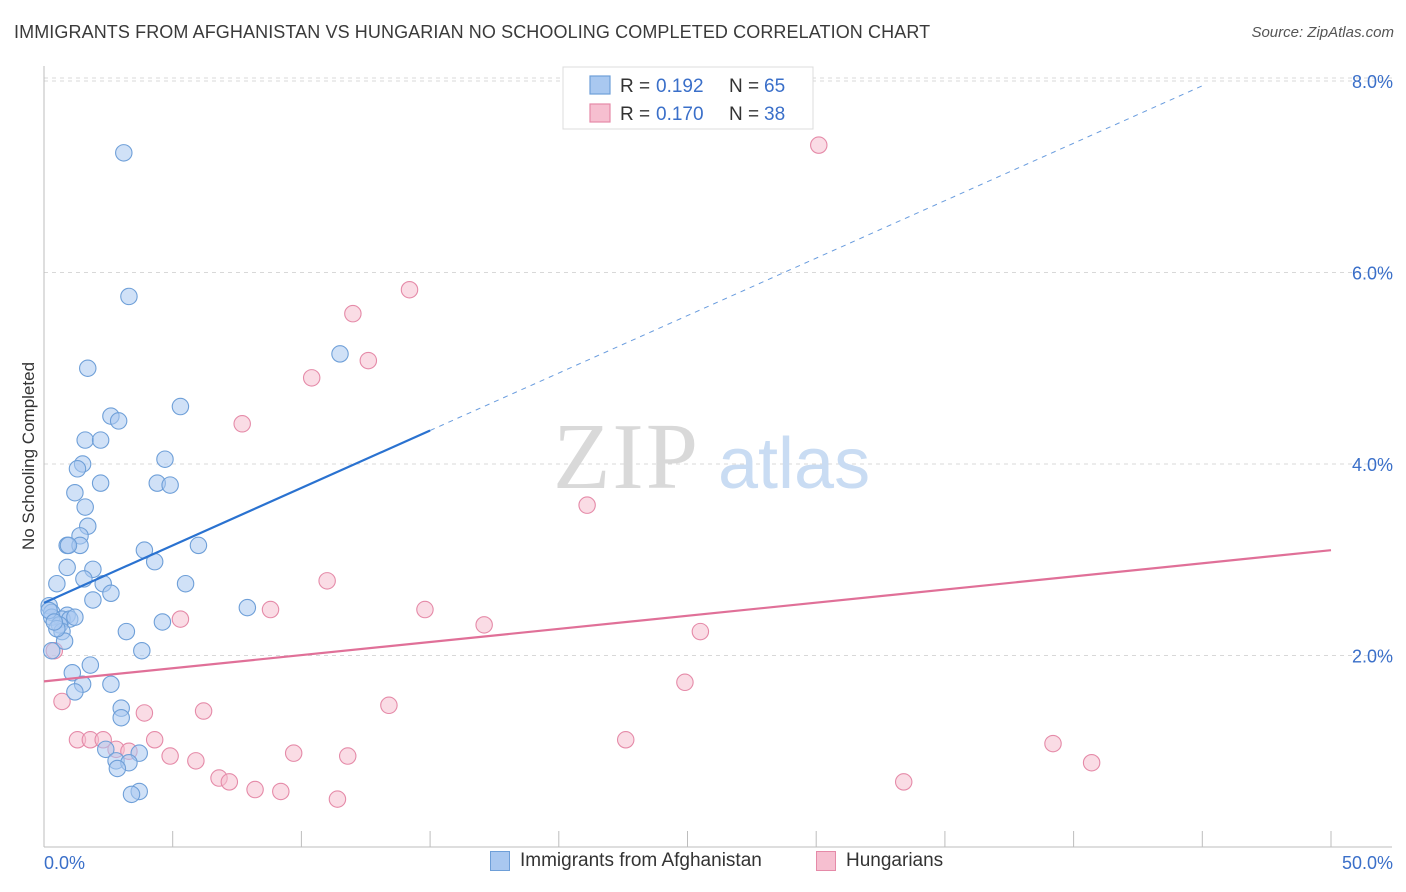 This screenshot has width=1406, height=892. Describe the element at coordinates (28, 456) in the screenshot. I see `y-axis-label: No Schooling Completed` at that location.